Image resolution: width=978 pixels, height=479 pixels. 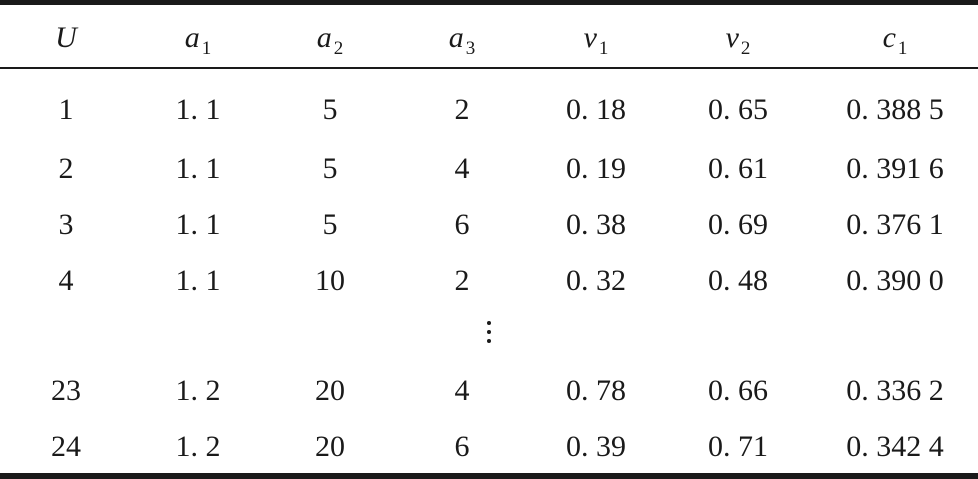 I want to click on table-row: 23 1. 2 20 4 0. 78 0. 66 0. 336 2, so click(x=489, y=391).